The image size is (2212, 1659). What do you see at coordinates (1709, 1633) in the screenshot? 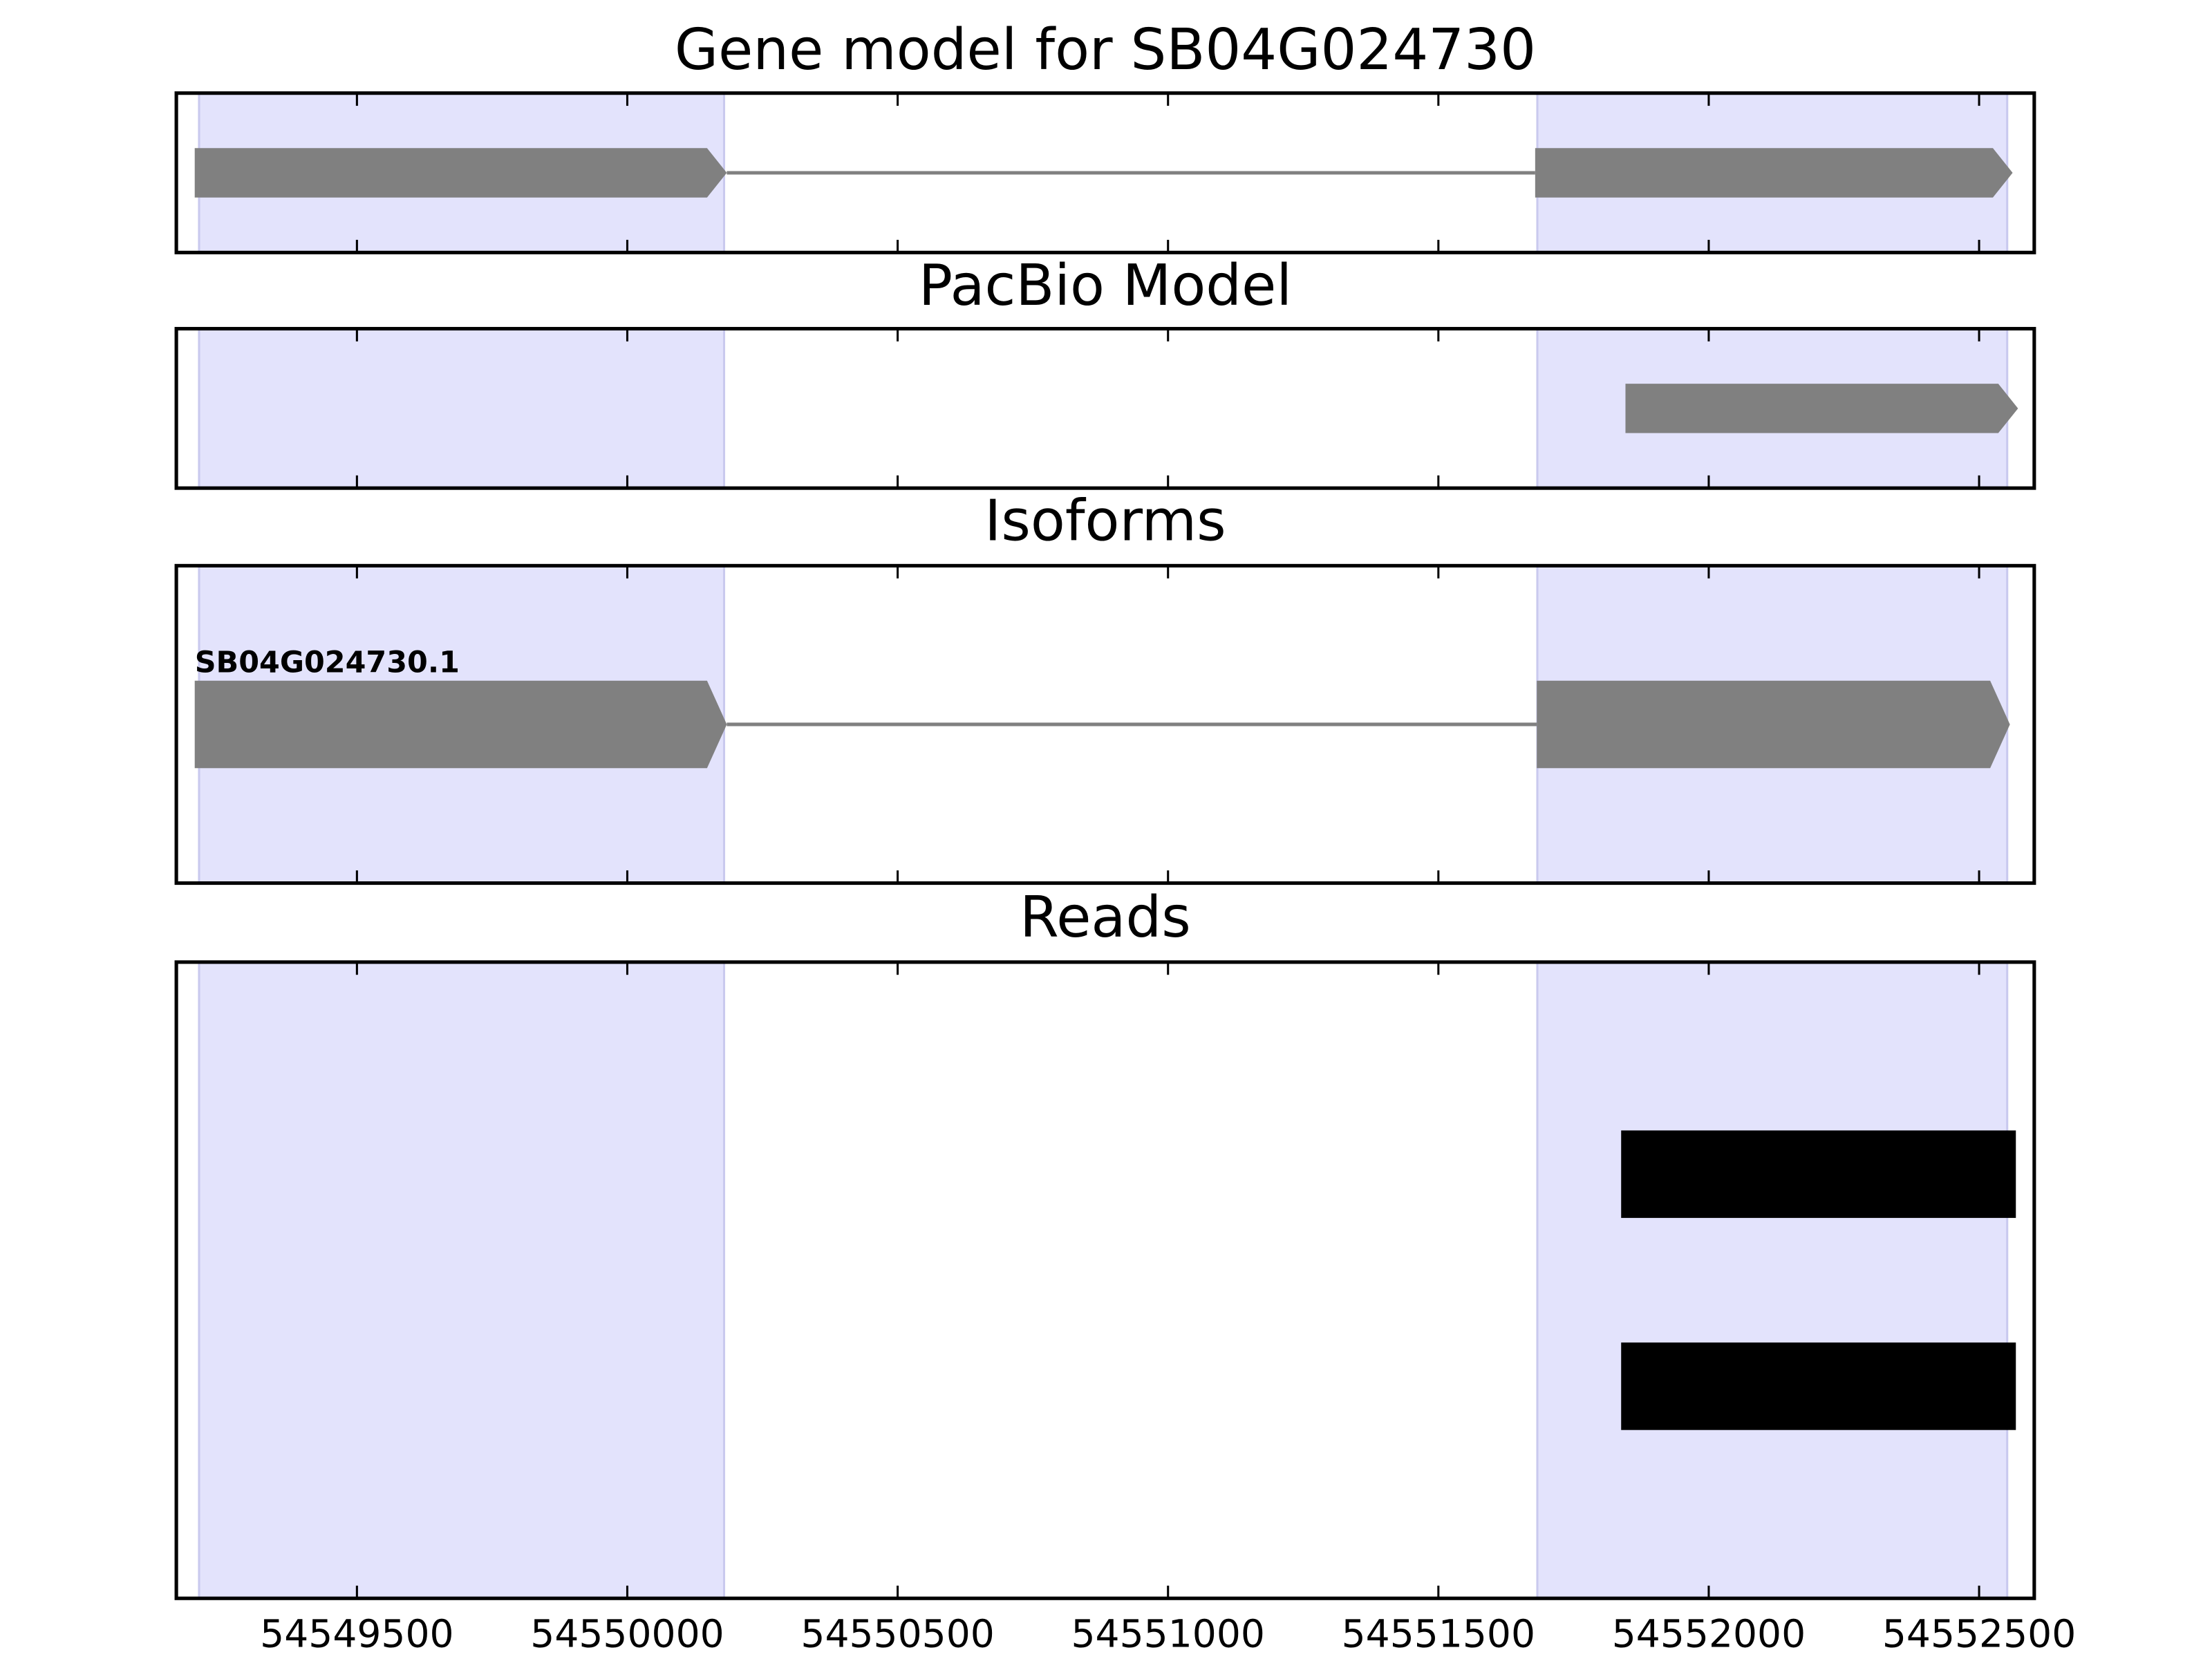
I see `x-tick-label: 54552000` at bounding box center [1709, 1633].